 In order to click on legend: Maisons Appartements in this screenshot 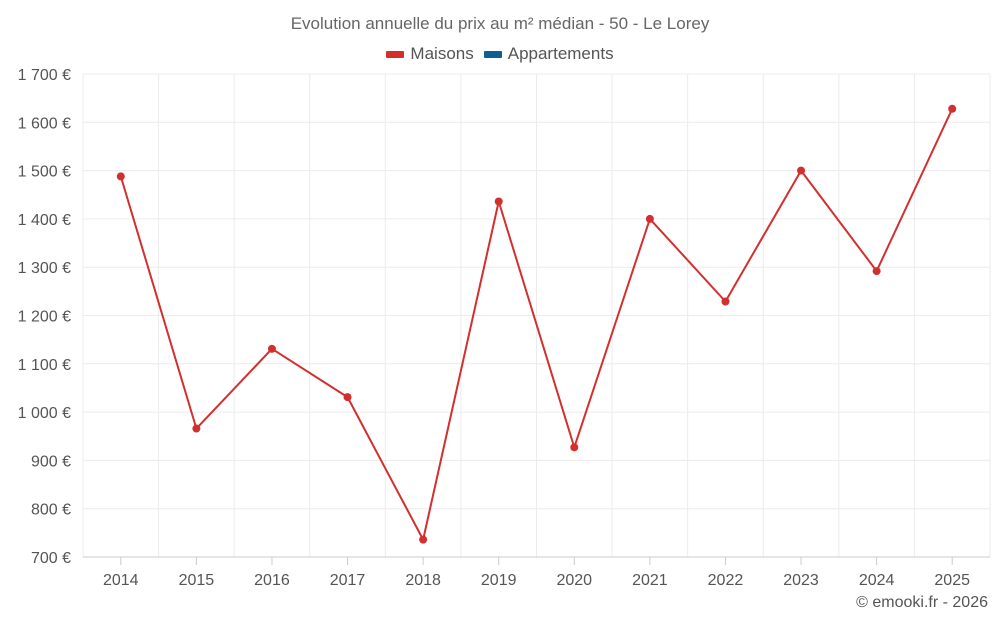, I will do `click(500, 54)`.